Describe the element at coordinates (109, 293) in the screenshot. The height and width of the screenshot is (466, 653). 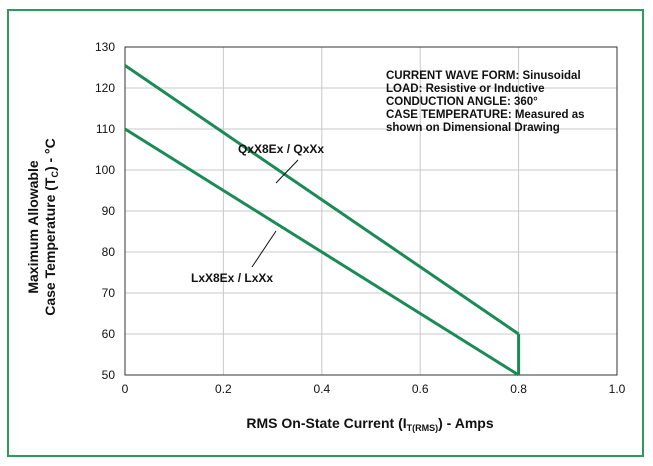
I see `y-tick-label: 70` at that location.